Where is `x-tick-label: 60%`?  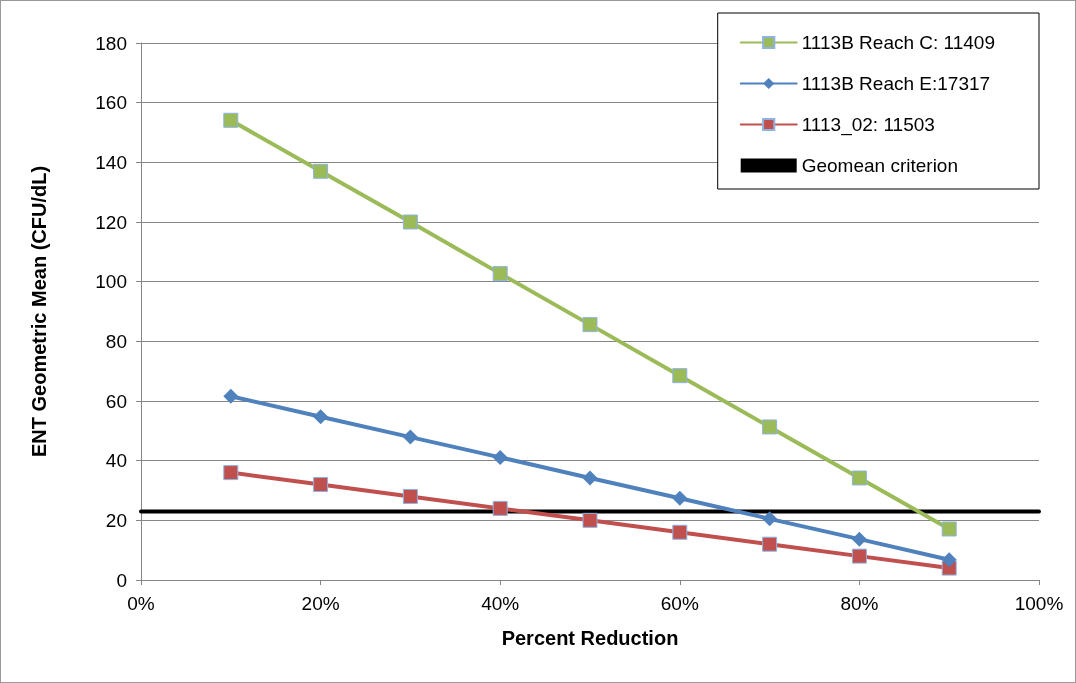
x-tick-label: 60% is located at coordinates (679, 603).